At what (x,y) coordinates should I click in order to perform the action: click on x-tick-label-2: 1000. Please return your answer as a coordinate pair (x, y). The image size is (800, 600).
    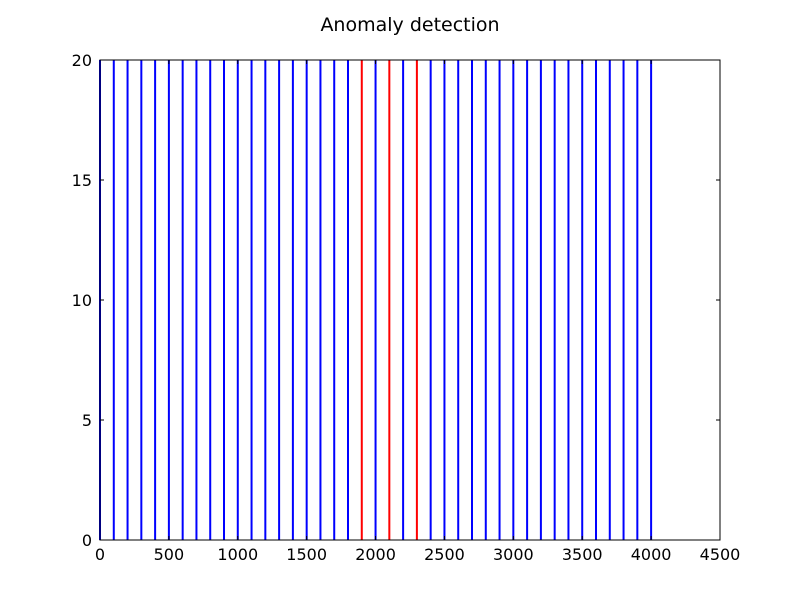
    Looking at the image, I should click on (237, 554).